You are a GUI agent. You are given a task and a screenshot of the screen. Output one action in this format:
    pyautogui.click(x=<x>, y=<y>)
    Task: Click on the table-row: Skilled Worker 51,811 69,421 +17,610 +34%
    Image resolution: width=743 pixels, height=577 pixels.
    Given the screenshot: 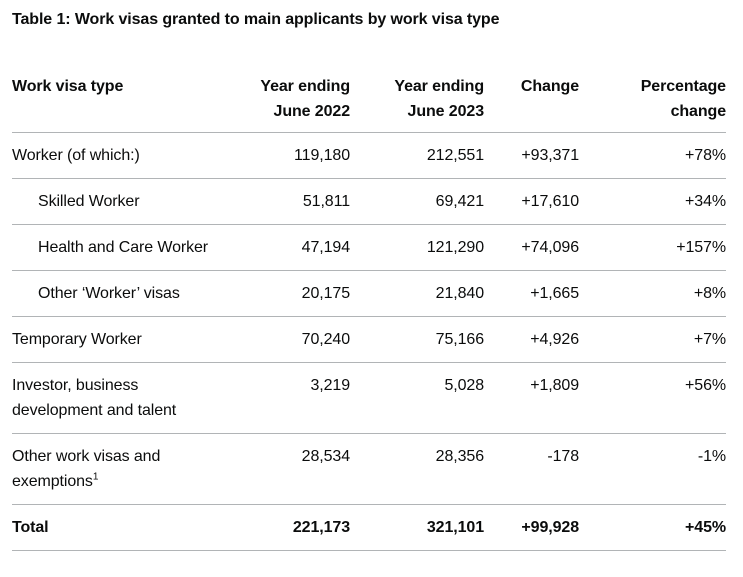 What is the action you would take?
    pyautogui.click(x=369, y=201)
    